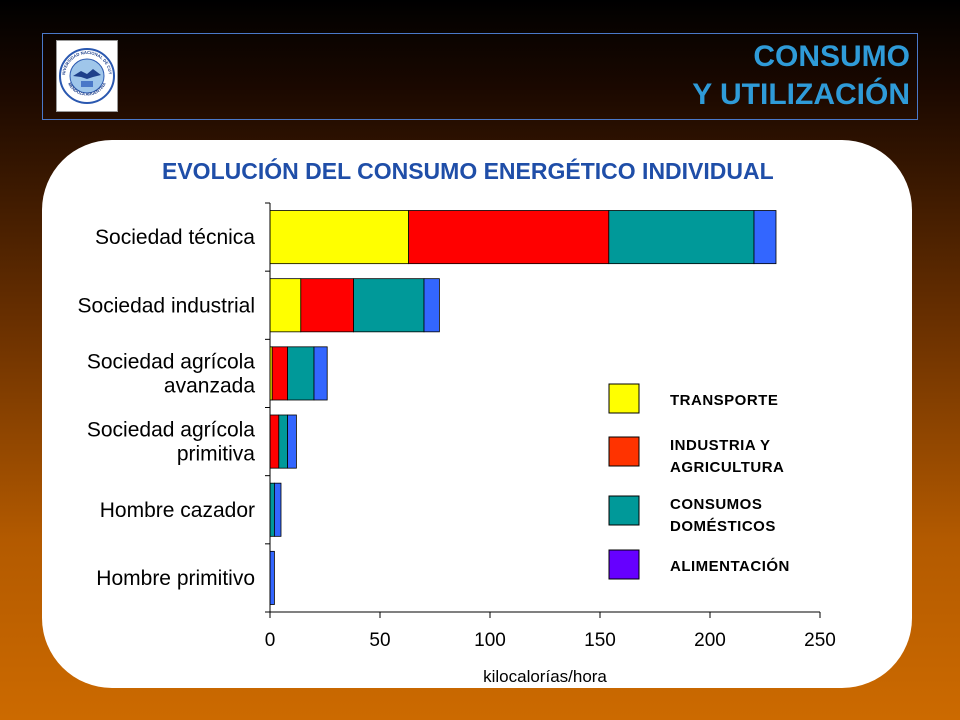 This screenshot has height=720, width=960. I want to click on category-label-line: Sociedad industrial, so click(166, 305).